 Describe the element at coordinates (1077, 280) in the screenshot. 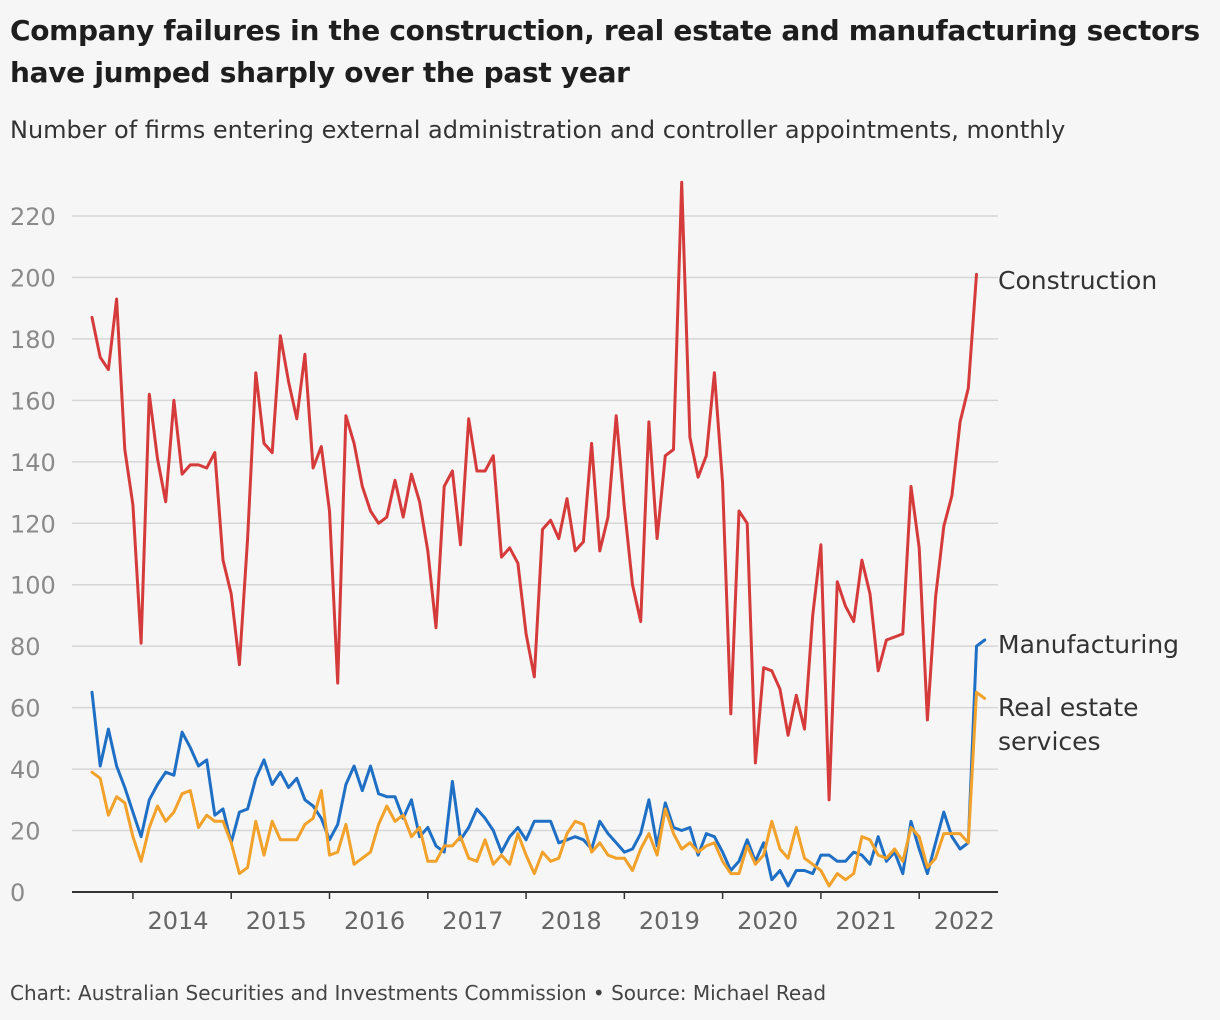

I see `series-label-construction: Construction` at that location.